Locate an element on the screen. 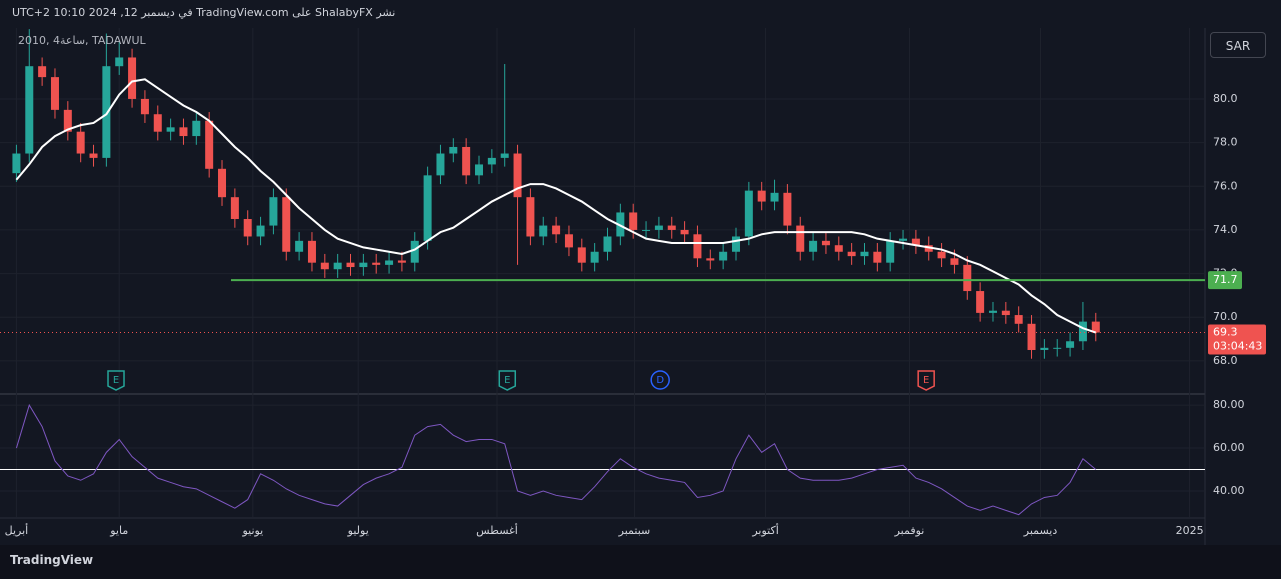  x-tick-label: أبريل is located at coordinates (17, 530).